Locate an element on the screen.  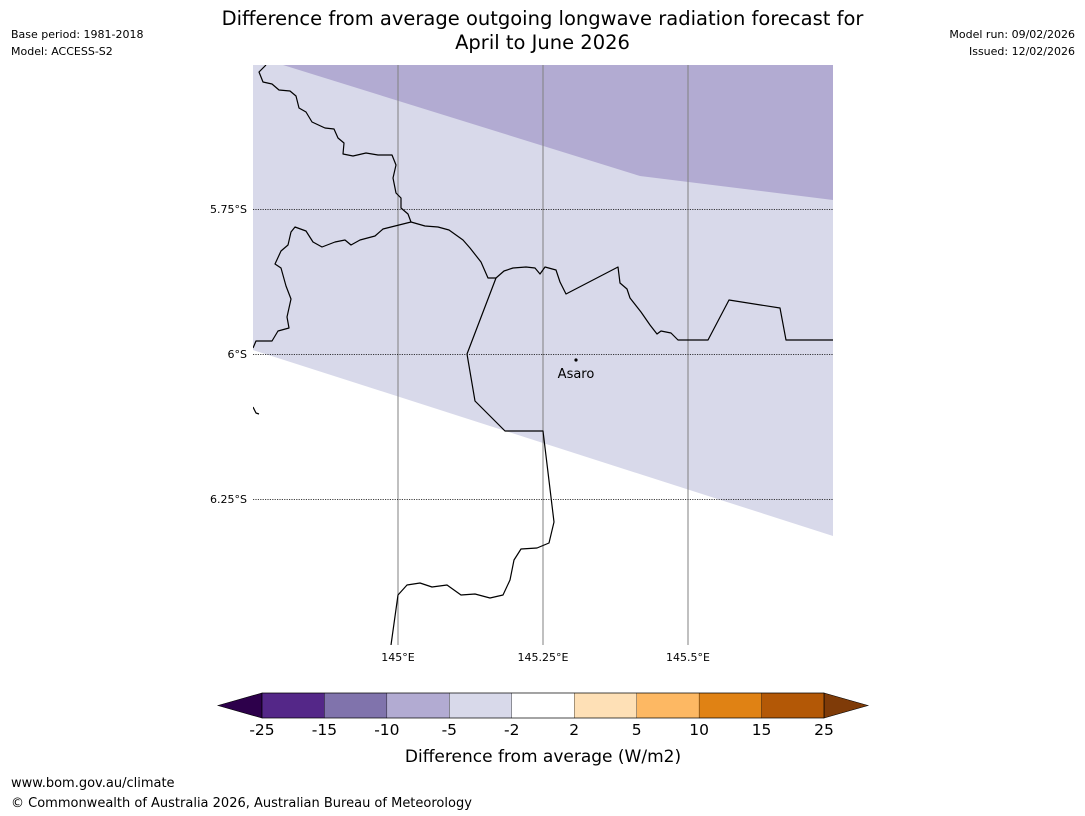
colorbar-tick-label: -5 is located at coordinates (449, 730).